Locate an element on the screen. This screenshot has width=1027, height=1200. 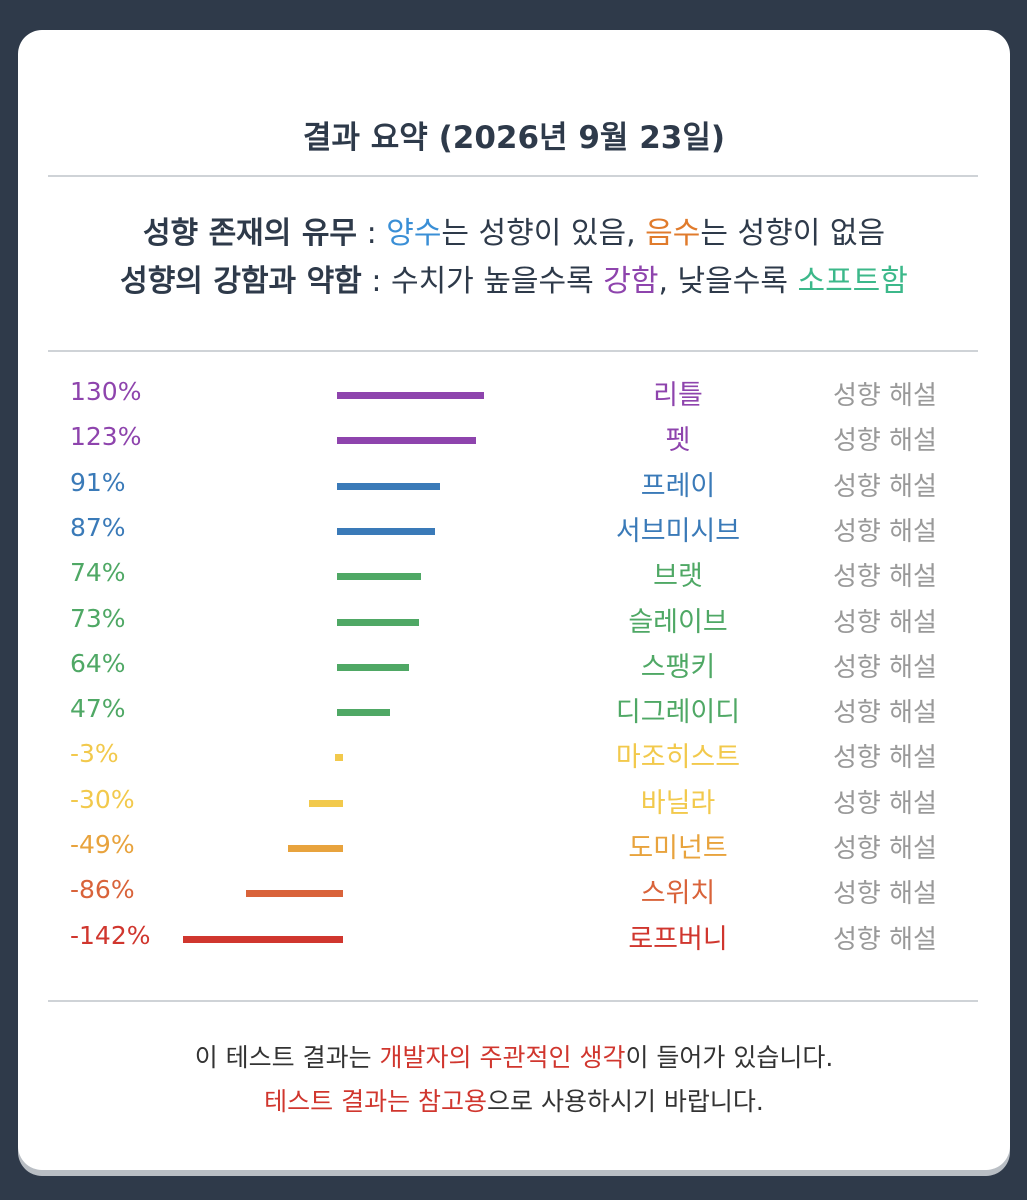
value-label: -30% is located at coordinates (102, 799).